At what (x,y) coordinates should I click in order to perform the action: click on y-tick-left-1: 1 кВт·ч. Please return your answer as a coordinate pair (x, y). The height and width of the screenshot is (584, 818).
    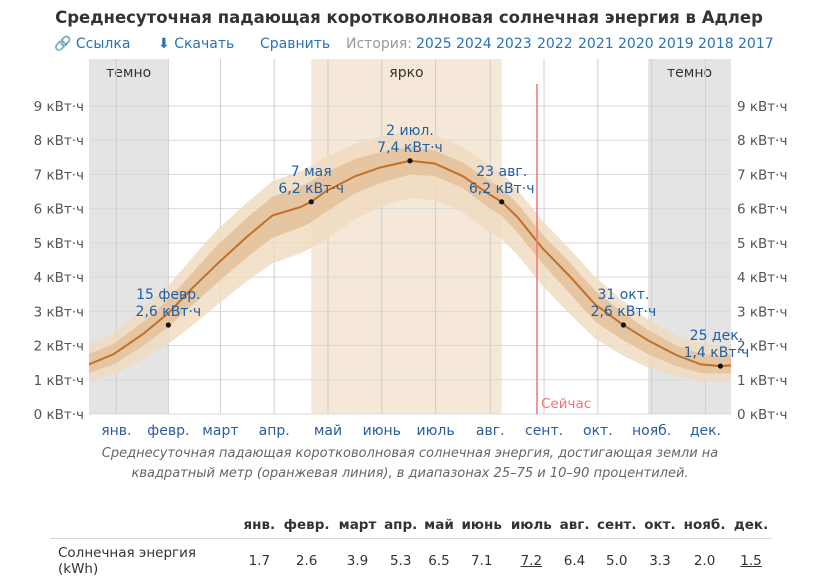
    Looking at the image, I should click on (59, 381).